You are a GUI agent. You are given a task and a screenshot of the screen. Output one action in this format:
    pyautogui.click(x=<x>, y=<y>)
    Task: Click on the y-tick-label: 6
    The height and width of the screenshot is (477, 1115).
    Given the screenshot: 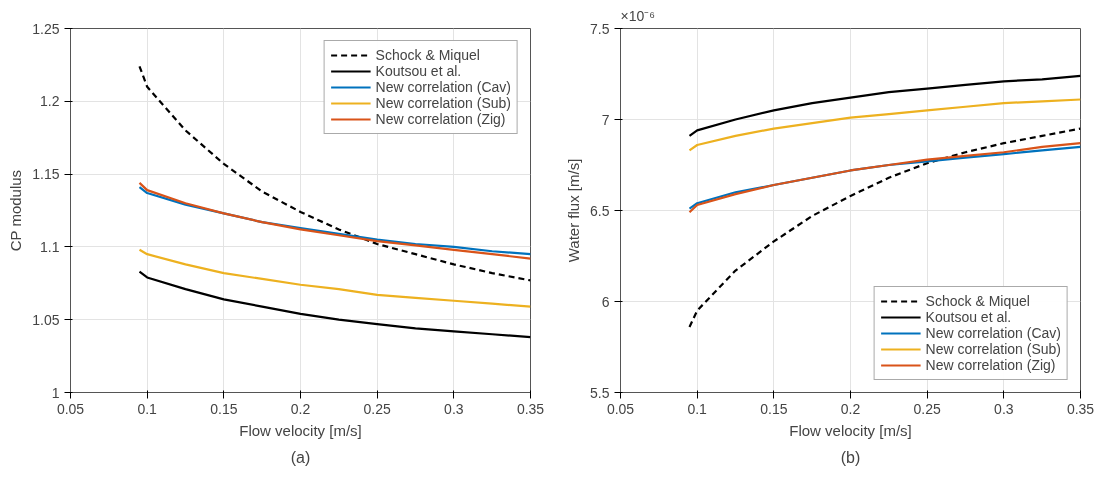 What is the action you would take?
    pyautogui.click(x=605, y=301)
    